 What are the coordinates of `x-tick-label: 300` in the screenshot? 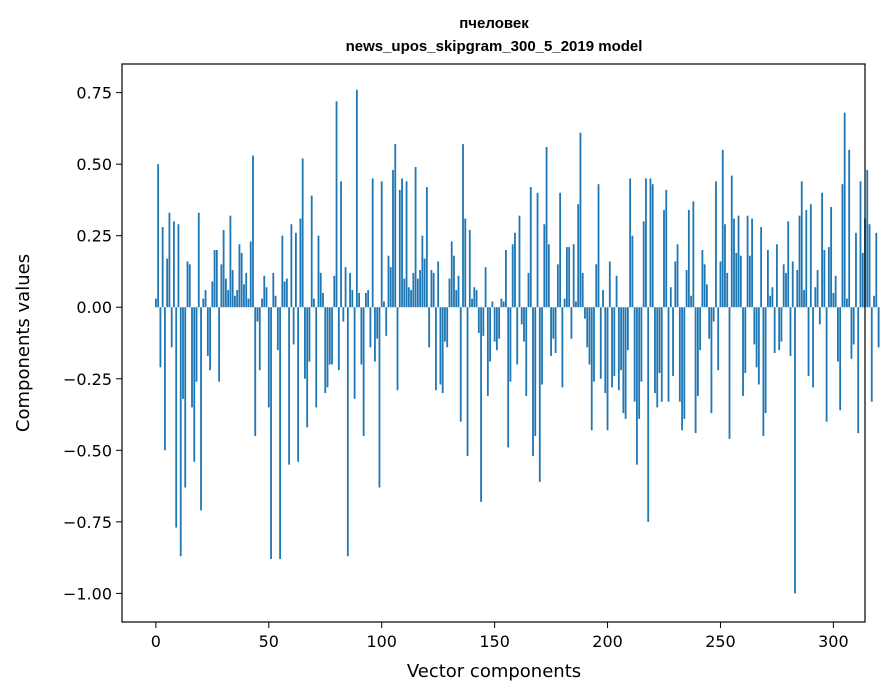 It's located at (833, 641).